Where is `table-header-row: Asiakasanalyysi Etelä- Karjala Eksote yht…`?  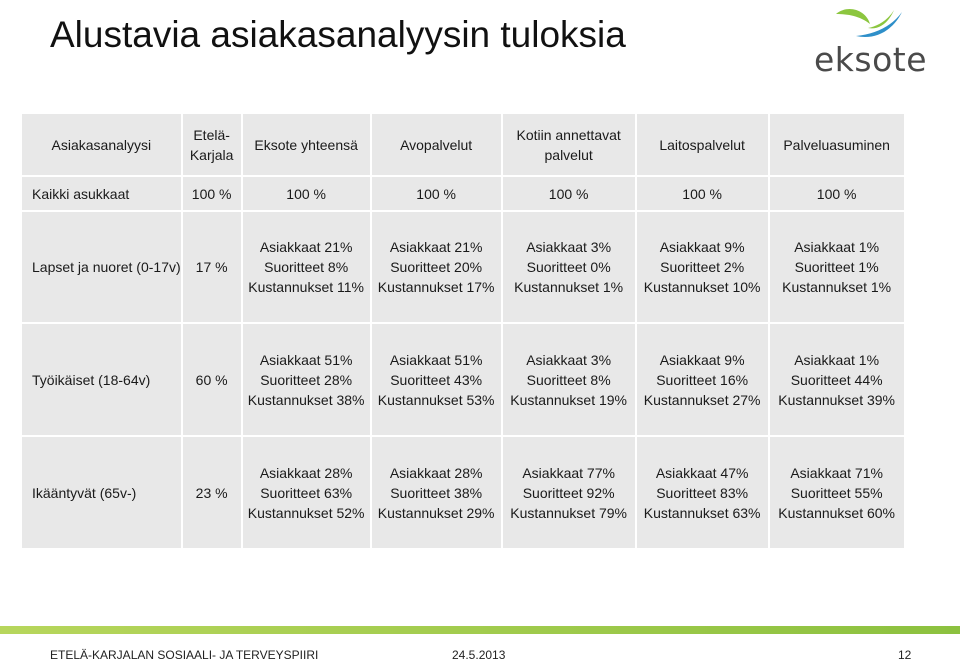
table-header-row: Asiakasanalyysi Etelä- Karjala Eksote yht… is located at coordinates (463, 144).